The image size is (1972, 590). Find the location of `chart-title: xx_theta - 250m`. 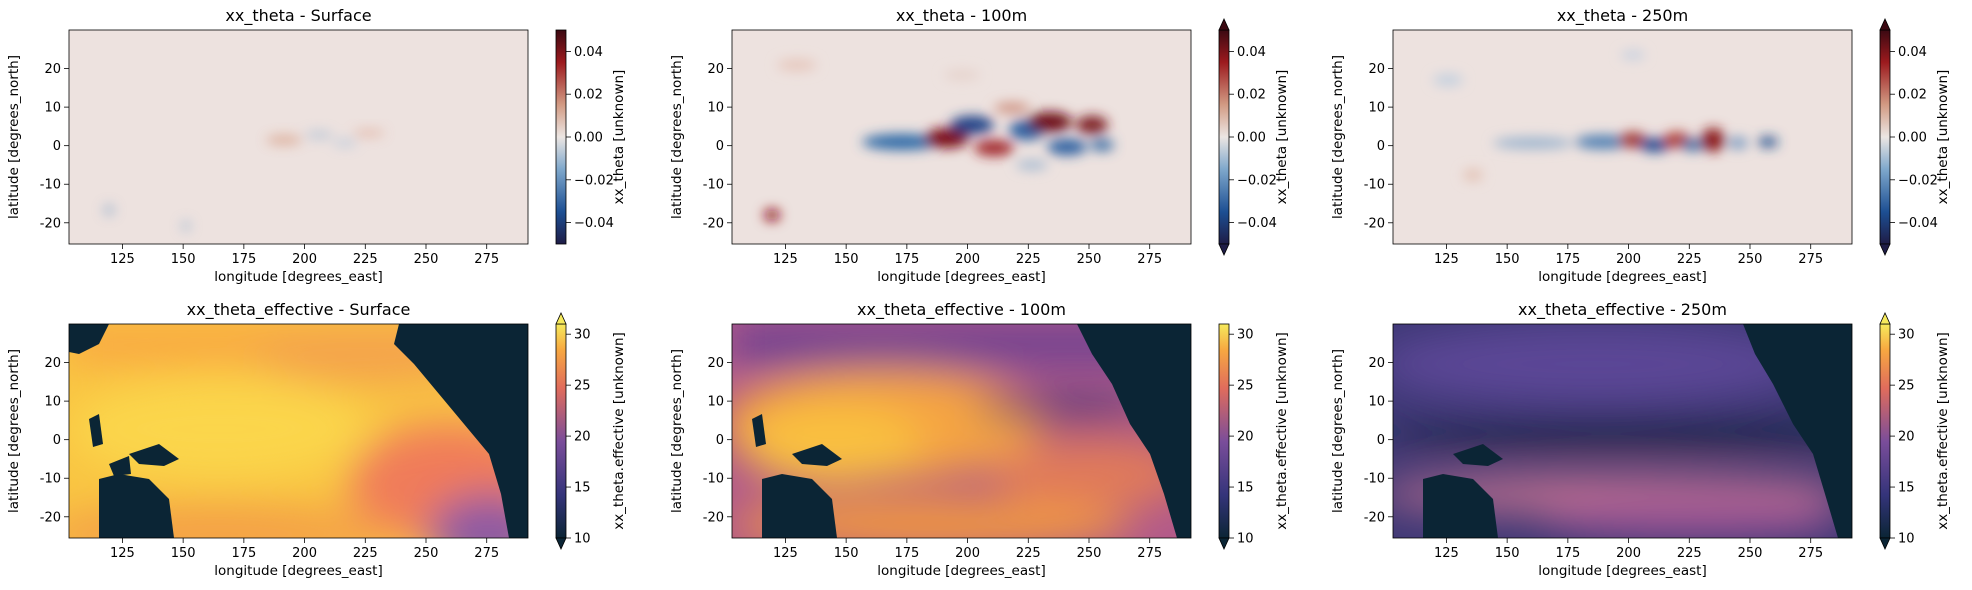

chart-title: xx_theta - 250m is located at coordinates (1622, 16).